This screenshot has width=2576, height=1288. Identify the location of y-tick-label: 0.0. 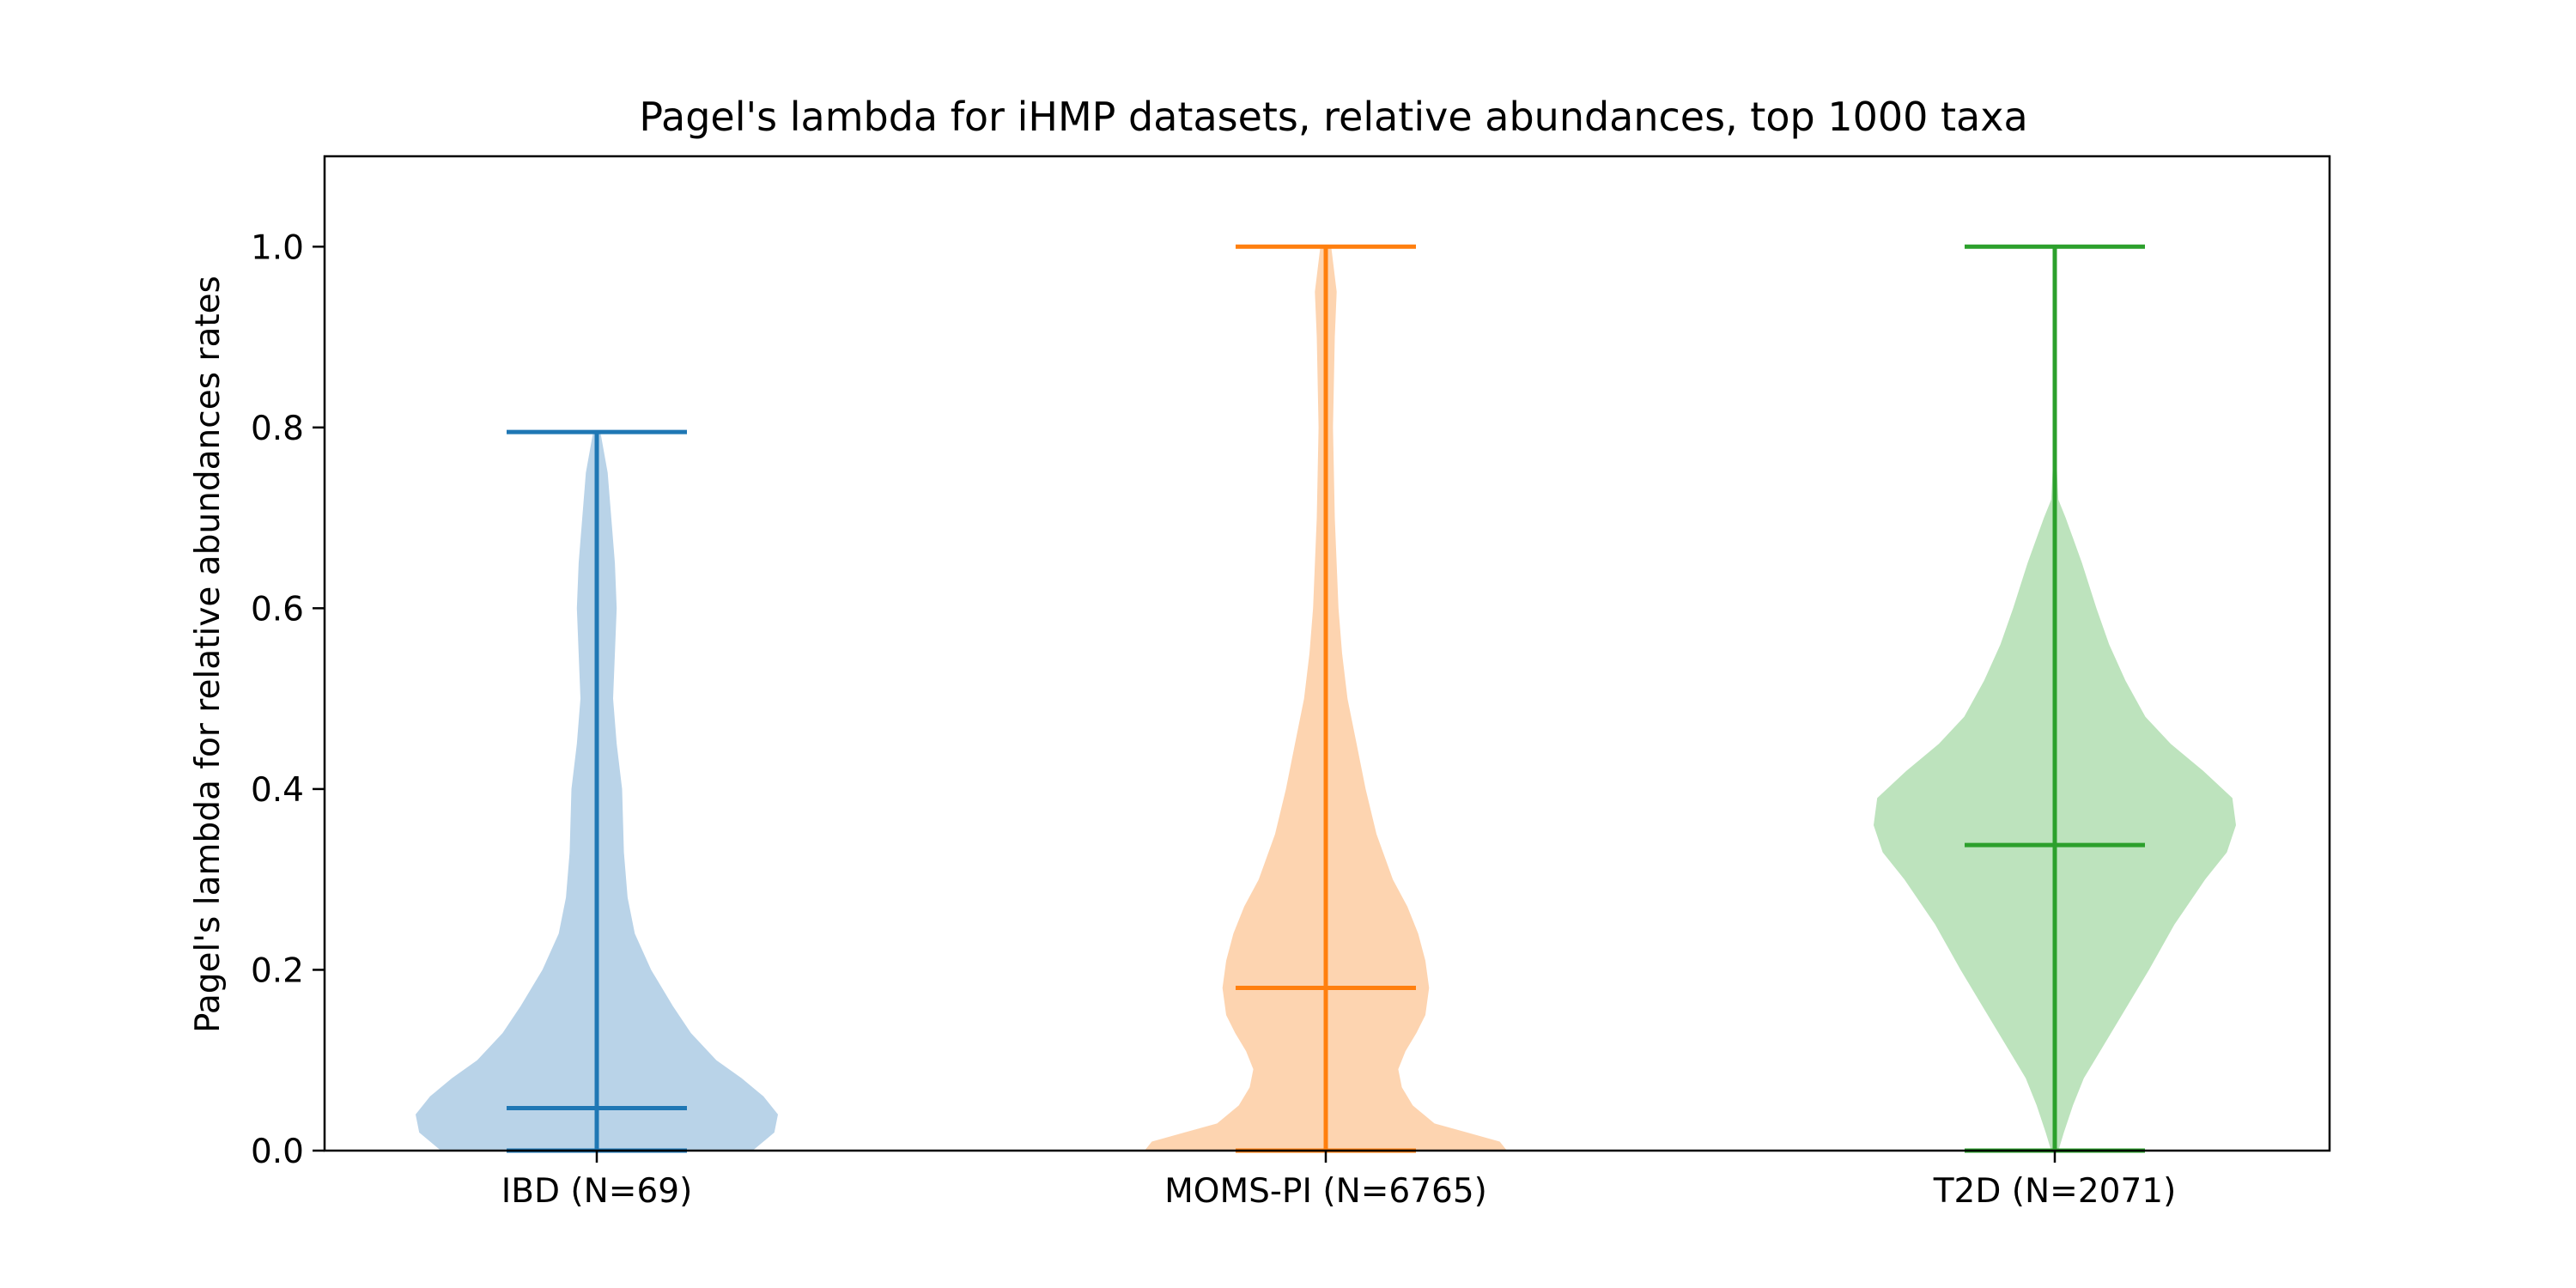
(278, 1152).